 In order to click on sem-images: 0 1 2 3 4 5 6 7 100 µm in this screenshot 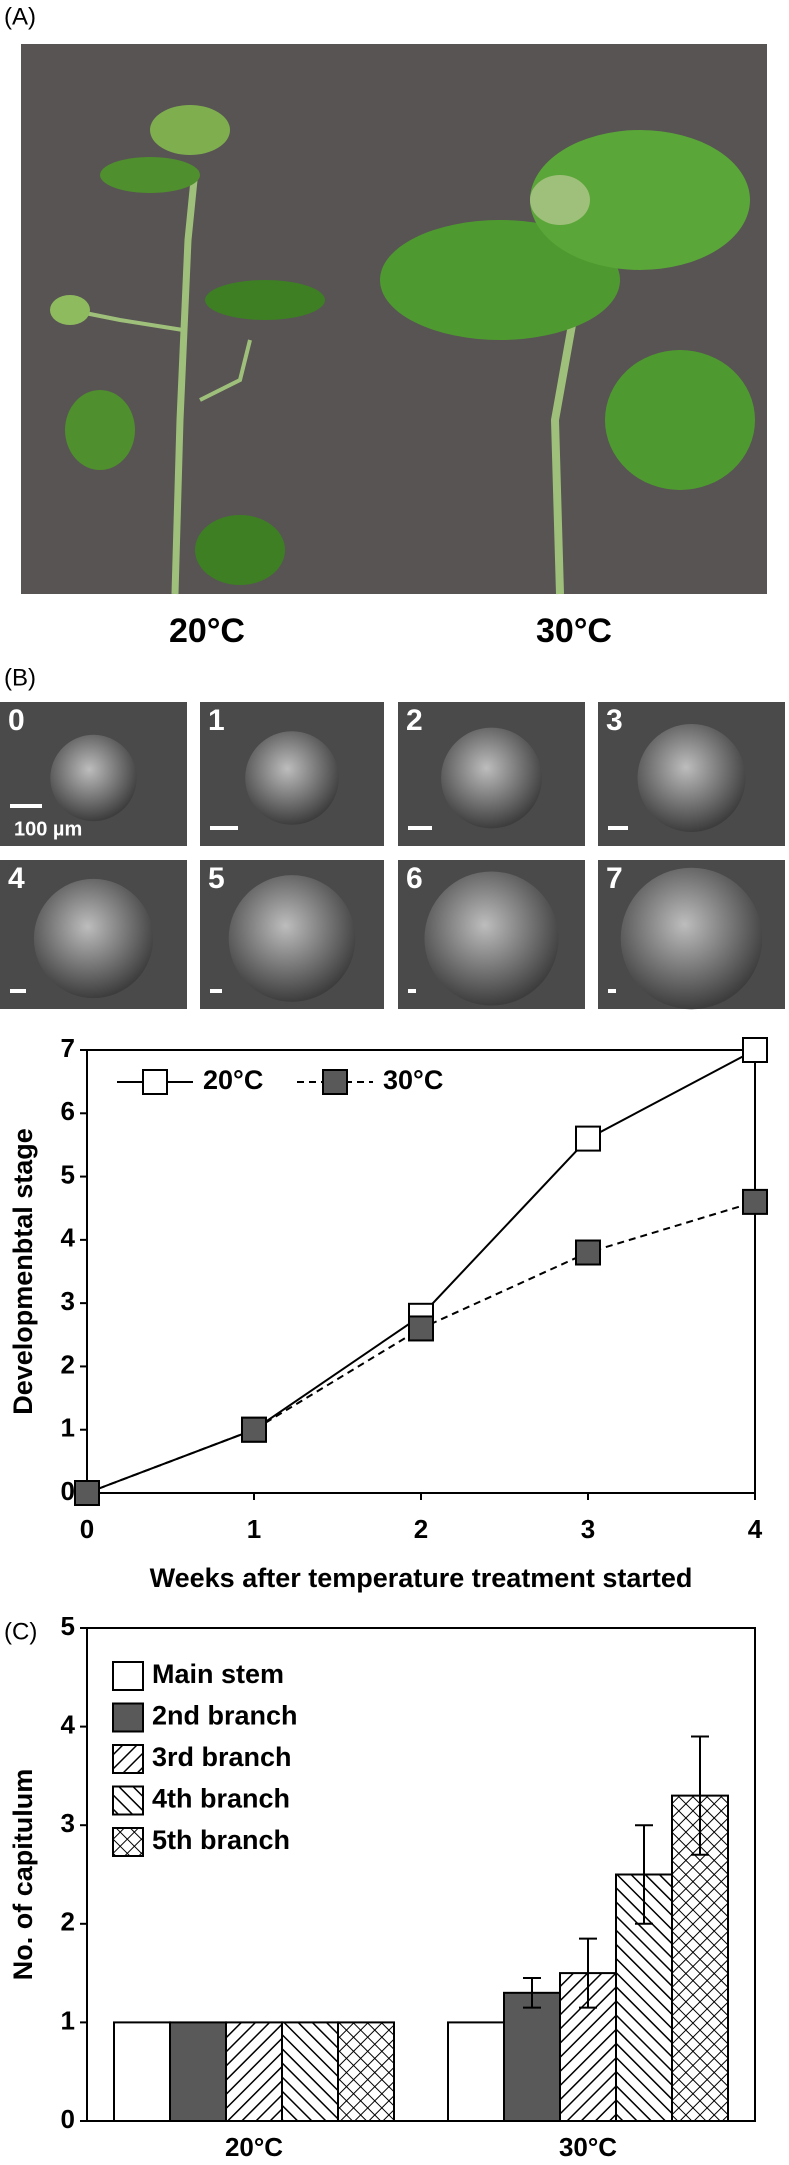, I will do `click(392, 856)`.